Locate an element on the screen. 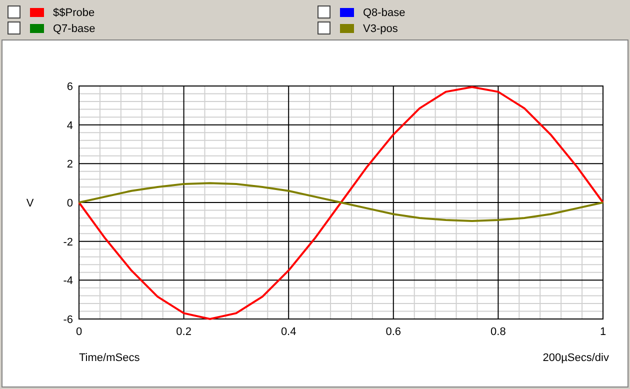 Image resolution: width=630 pixels, height=389 pixels. legend-label: Q7-base is located at coordinates (74, 29).